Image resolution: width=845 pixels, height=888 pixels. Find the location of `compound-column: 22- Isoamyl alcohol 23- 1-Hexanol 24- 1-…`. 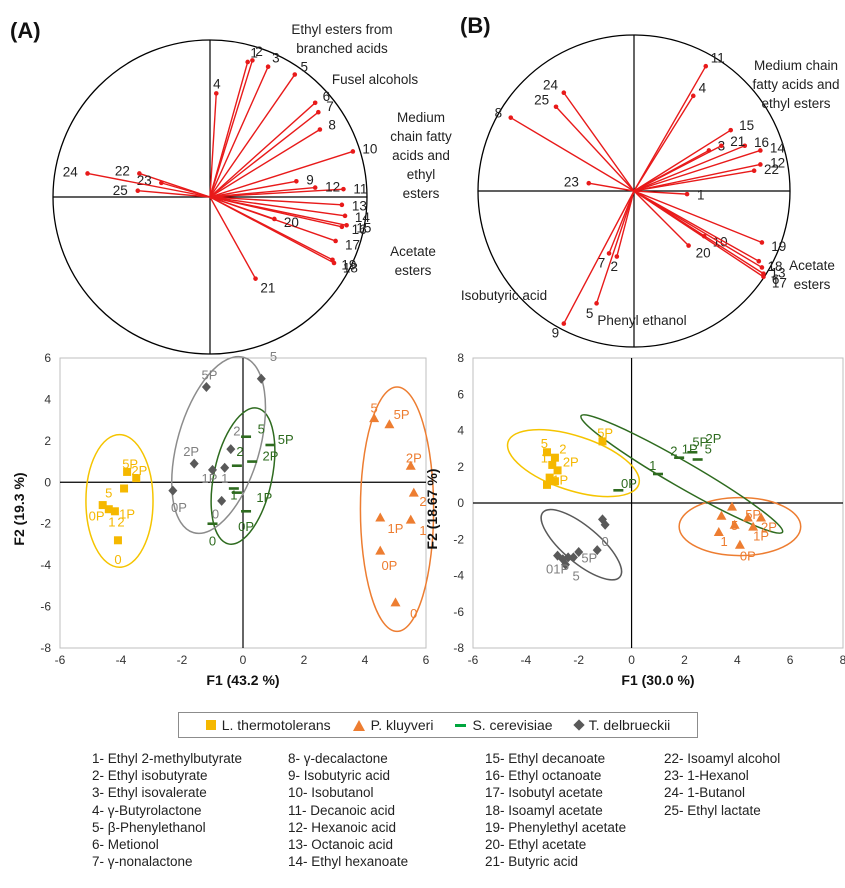

compound-column: 22- Isoamyl alcohol 23- 1-Hexanol 24- 1-… is located at coordinates (722, 784).